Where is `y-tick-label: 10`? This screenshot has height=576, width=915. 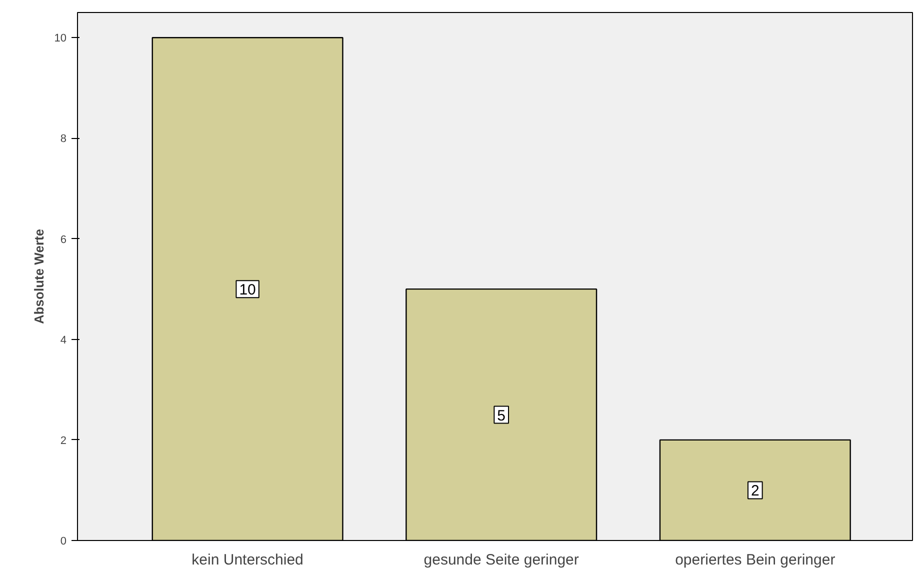 y-tick-label: 10 is located at coordinates (60, 38).